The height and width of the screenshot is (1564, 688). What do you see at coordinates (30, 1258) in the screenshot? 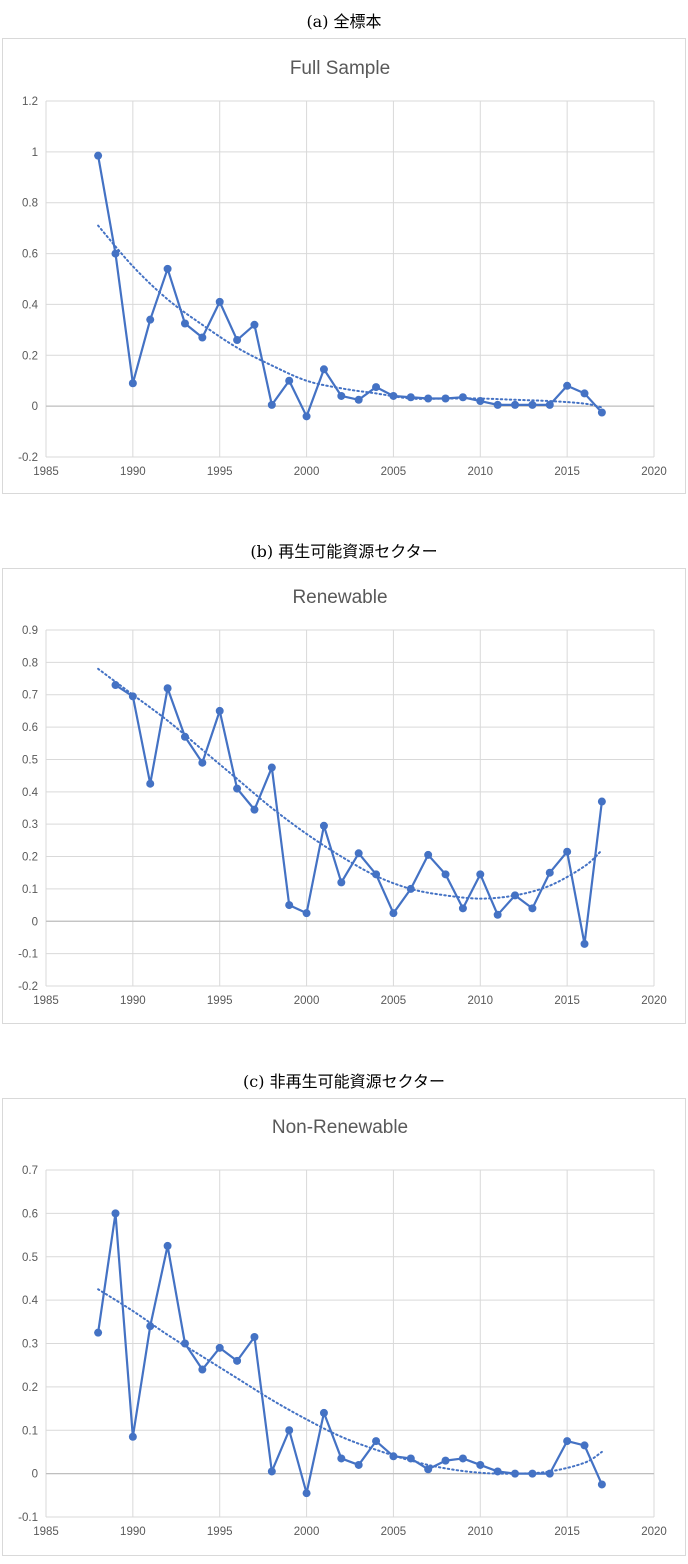
I see `y-tick-label: 0.5` at bounding box center [30, 1258].